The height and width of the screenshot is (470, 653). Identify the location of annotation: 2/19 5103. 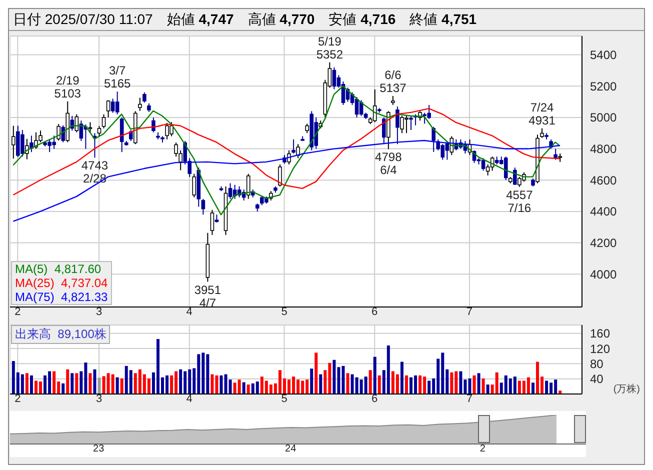
(68, 86).